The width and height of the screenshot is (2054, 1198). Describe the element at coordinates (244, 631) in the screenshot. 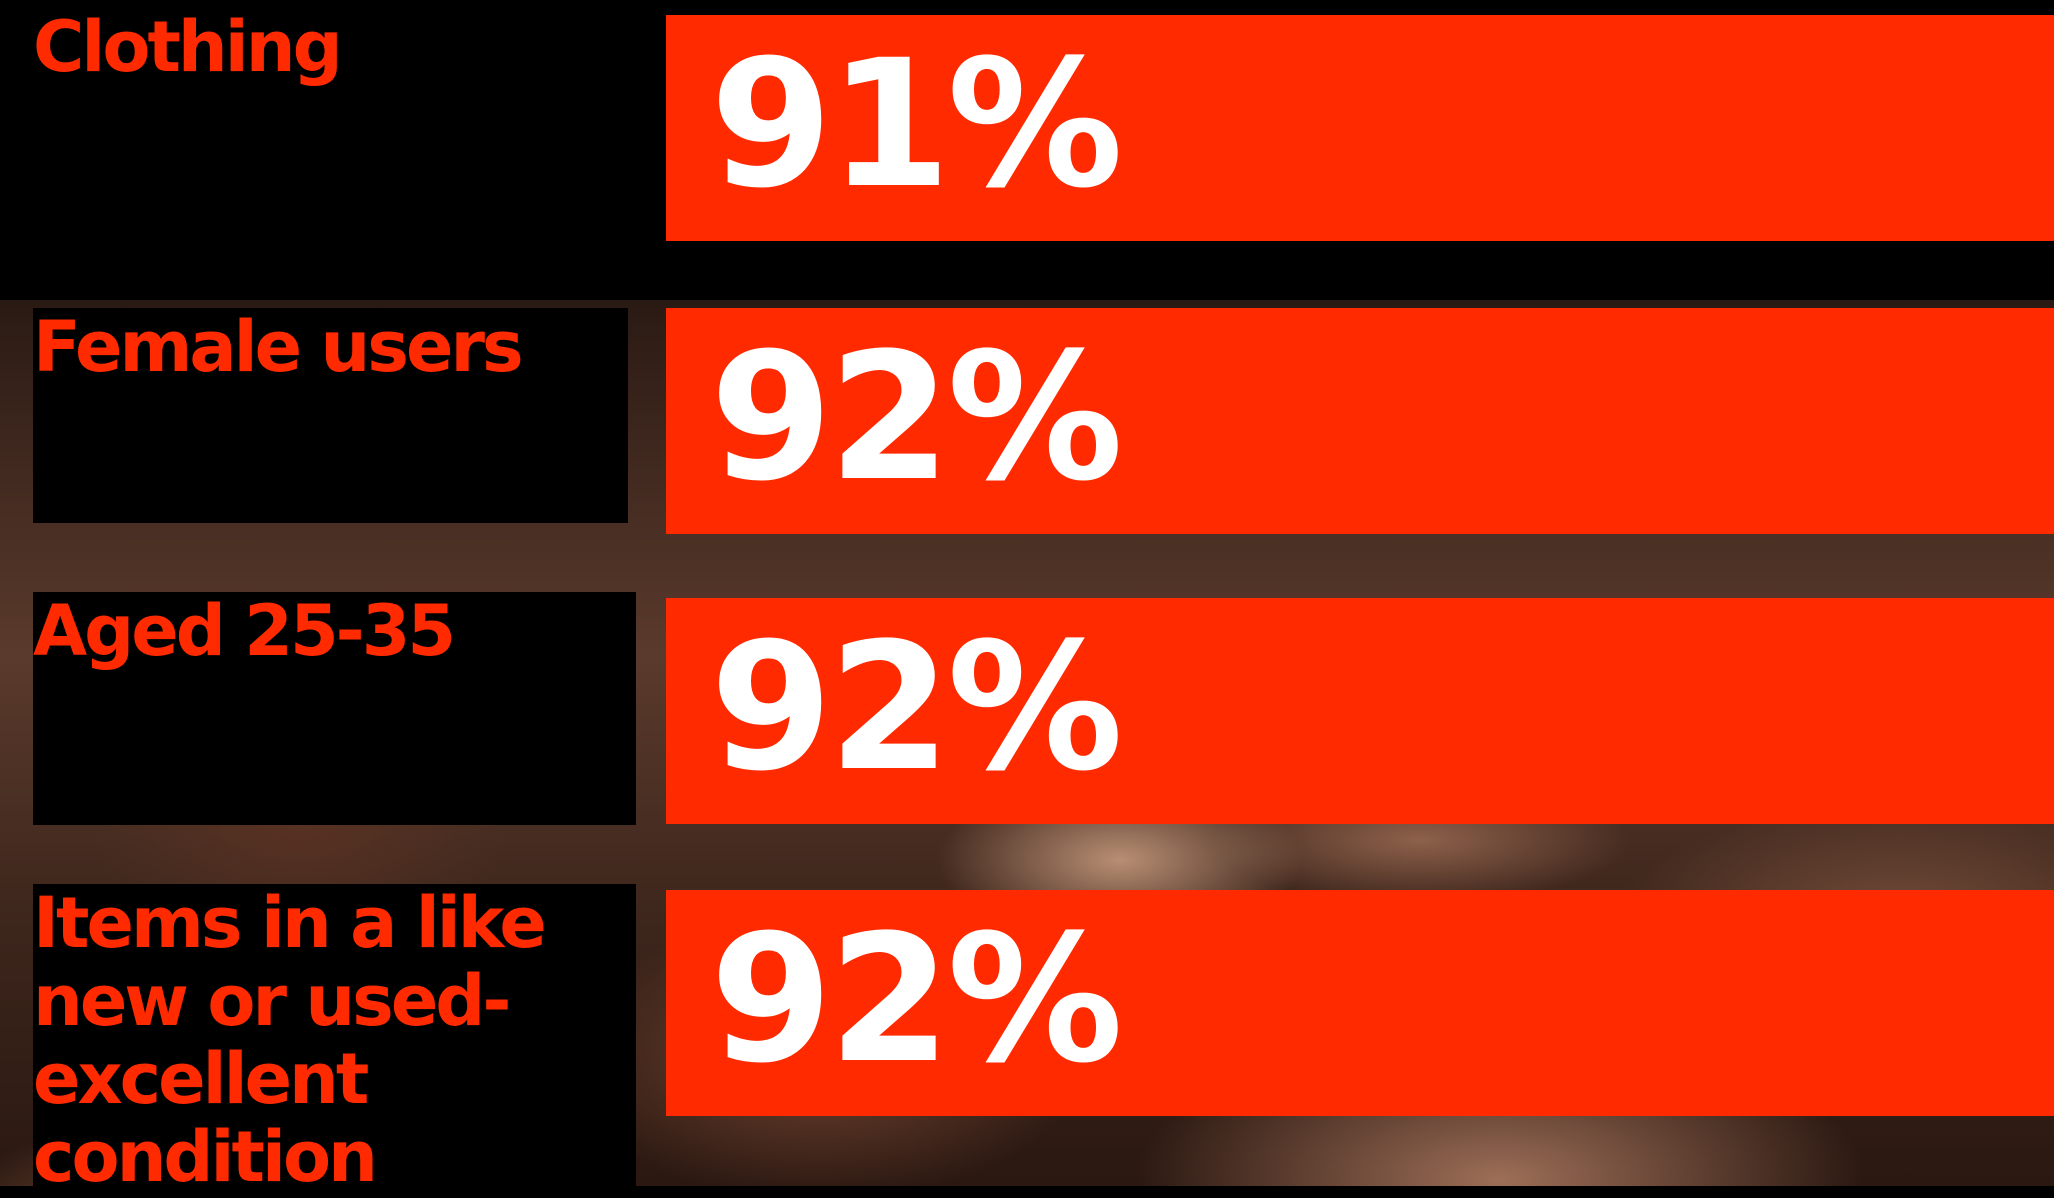

I see `stat-label: Aged 25-35` at that location.